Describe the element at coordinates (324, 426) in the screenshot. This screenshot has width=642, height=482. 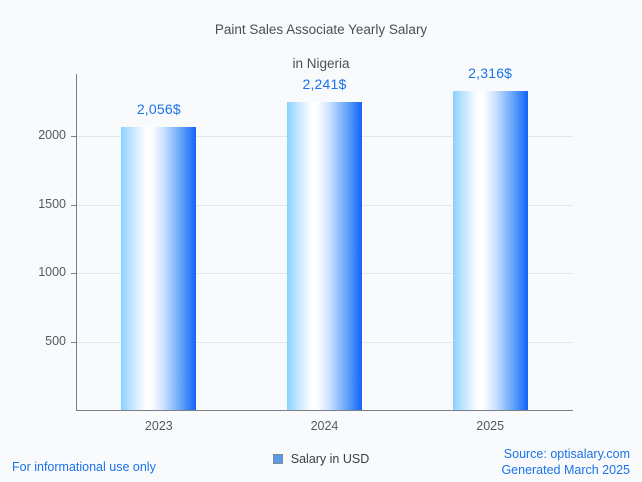
I see `x-axis-tick-label: 2024` at that location.